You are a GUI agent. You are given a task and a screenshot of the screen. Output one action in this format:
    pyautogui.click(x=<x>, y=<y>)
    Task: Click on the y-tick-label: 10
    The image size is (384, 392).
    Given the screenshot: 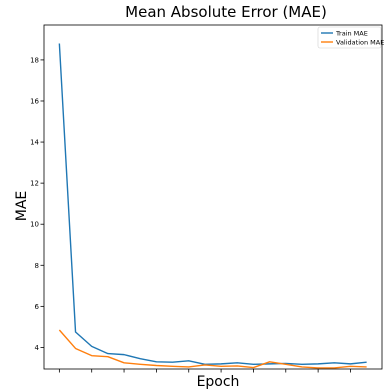 What is the action you would take?
    pyautogui.click(x=34, y=225)
    